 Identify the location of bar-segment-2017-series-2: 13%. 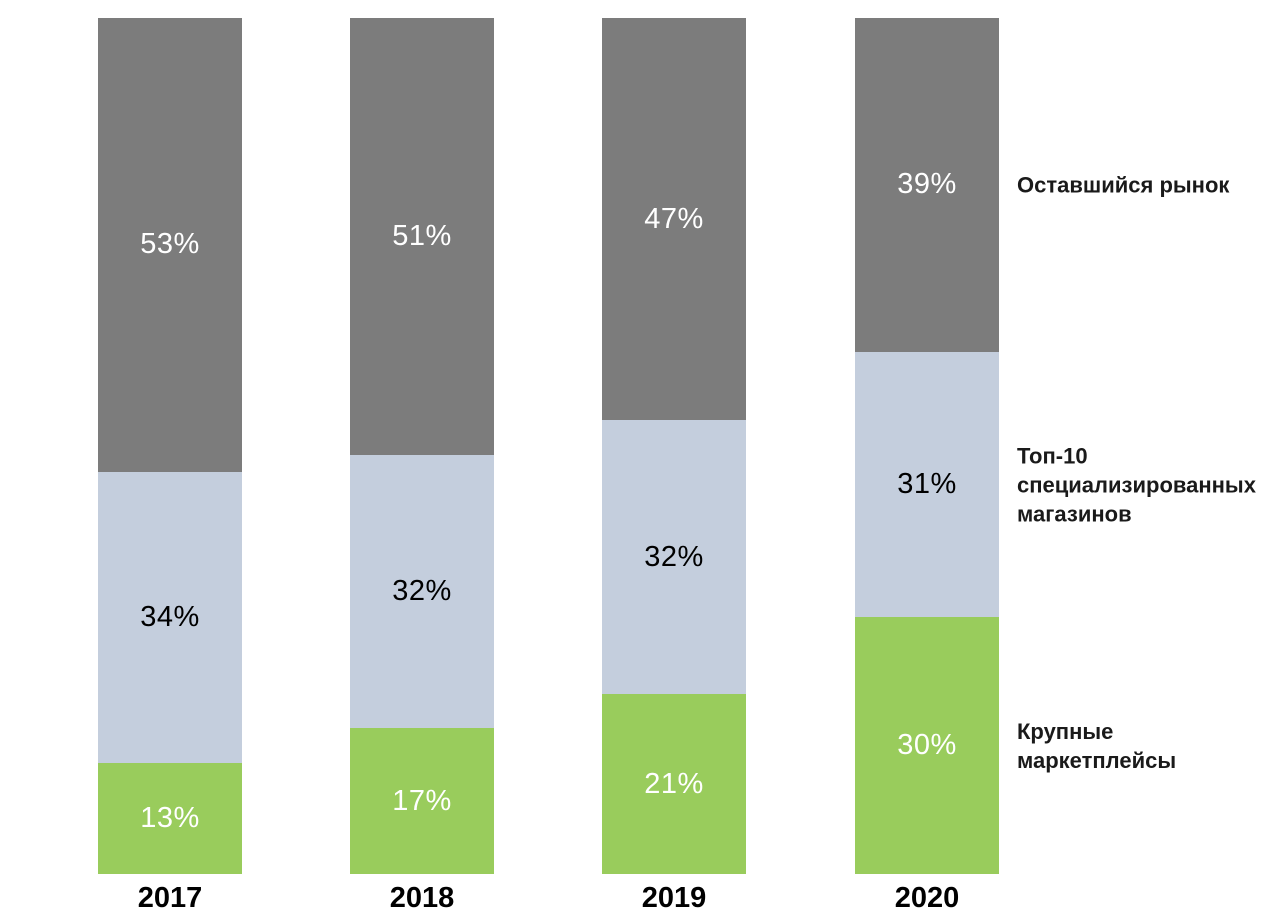
(170, 818).